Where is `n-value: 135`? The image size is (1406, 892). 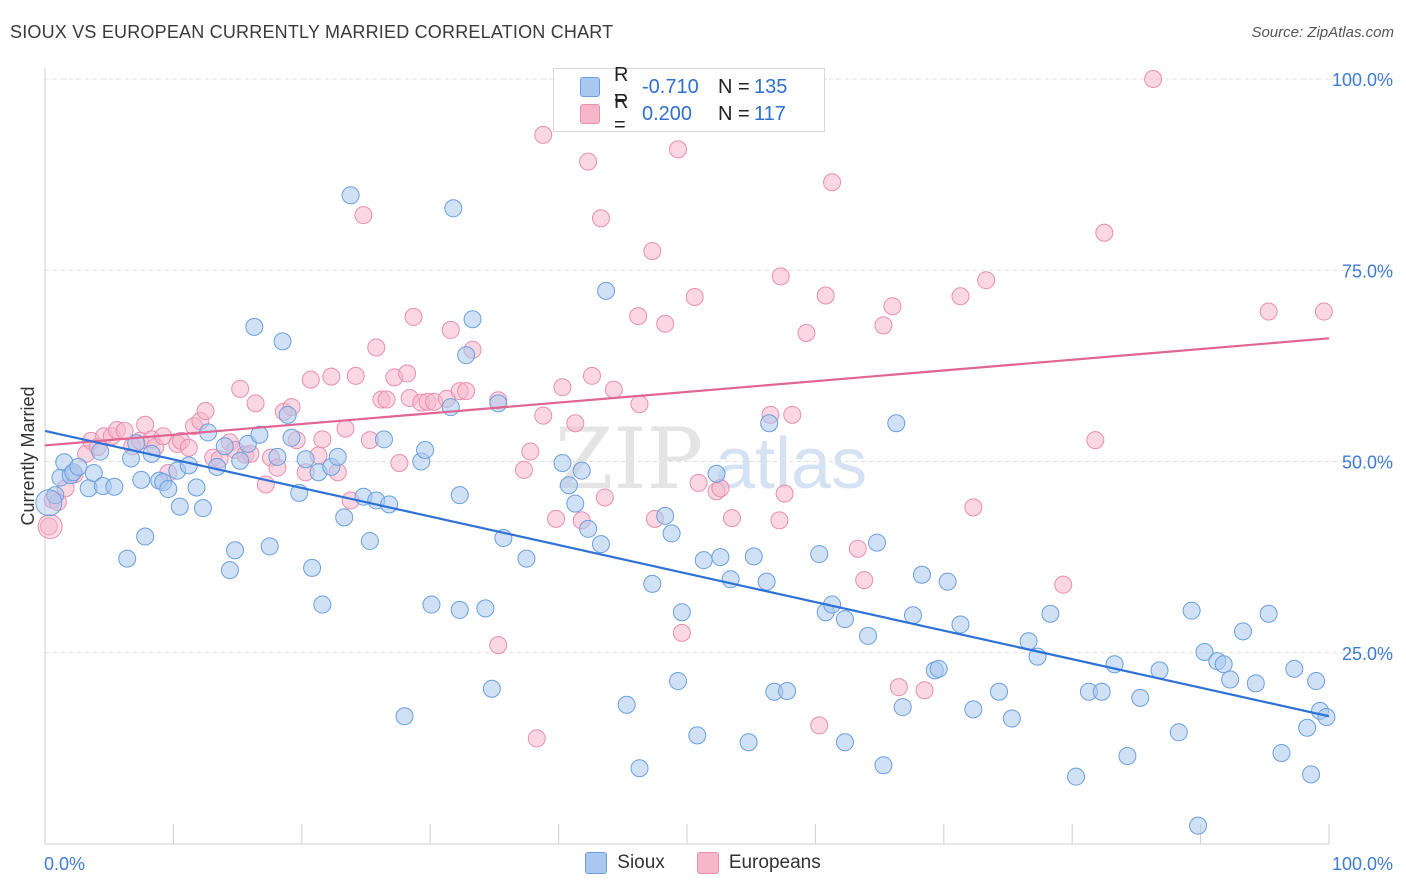 n-value: 135 is located at coordinates (771, 86).